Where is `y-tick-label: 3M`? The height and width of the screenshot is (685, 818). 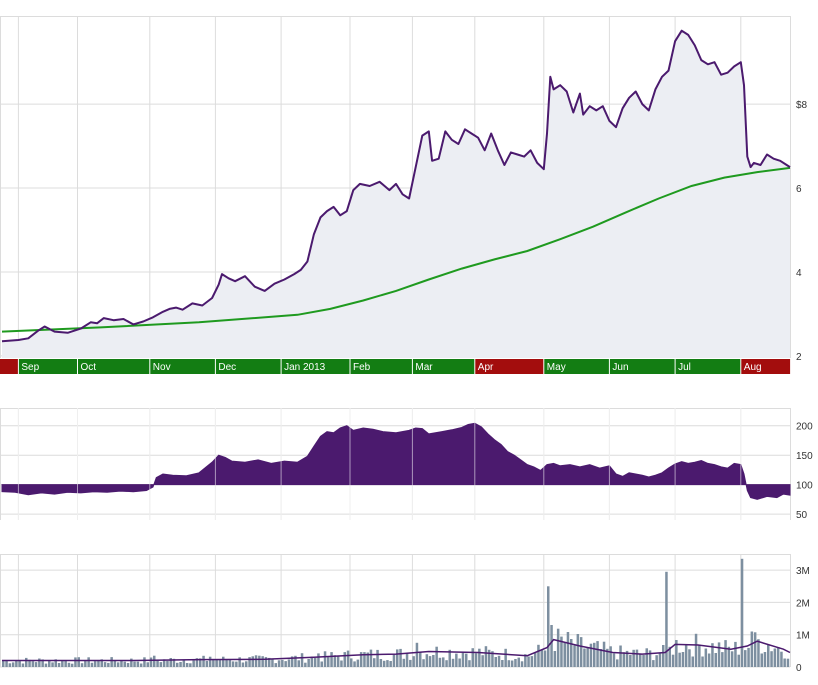
y-tick-label: 3M is located at coordinates (803, 571).